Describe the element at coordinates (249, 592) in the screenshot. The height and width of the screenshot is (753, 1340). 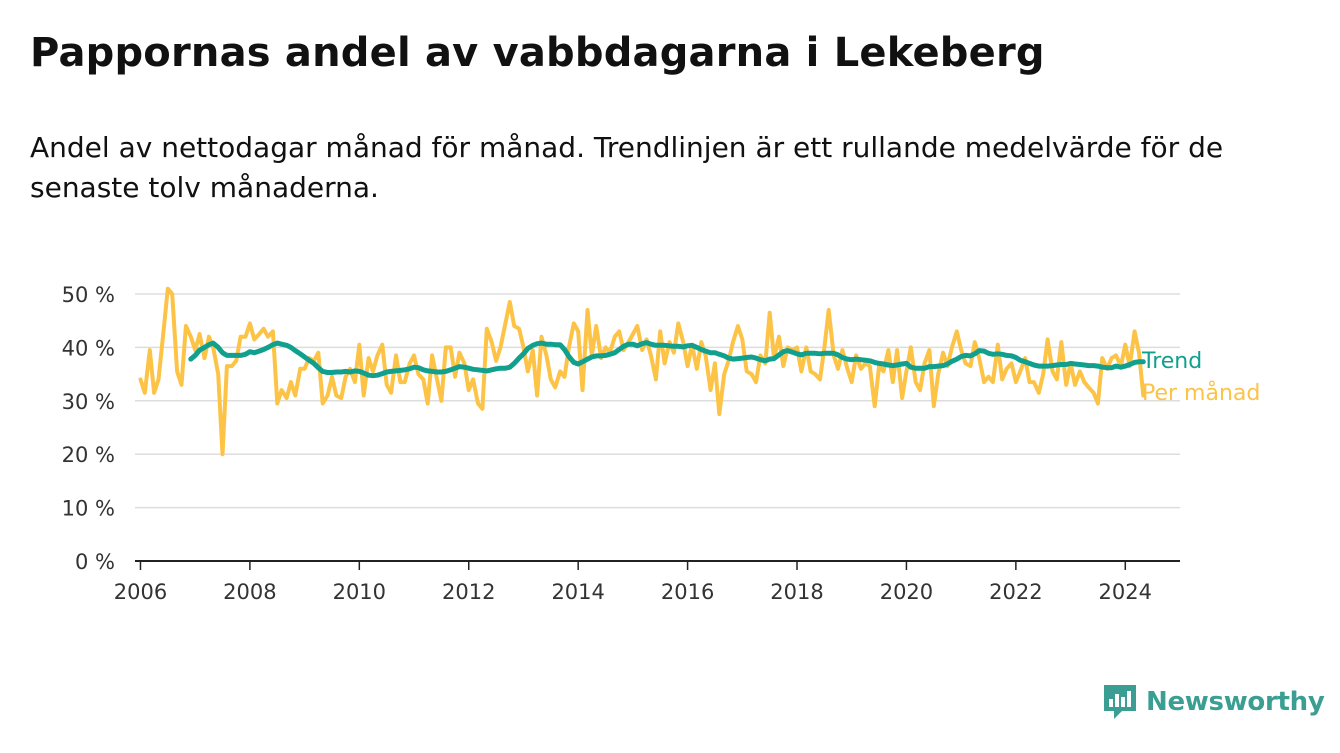
I see `x-tick-label: 2008` at that location.